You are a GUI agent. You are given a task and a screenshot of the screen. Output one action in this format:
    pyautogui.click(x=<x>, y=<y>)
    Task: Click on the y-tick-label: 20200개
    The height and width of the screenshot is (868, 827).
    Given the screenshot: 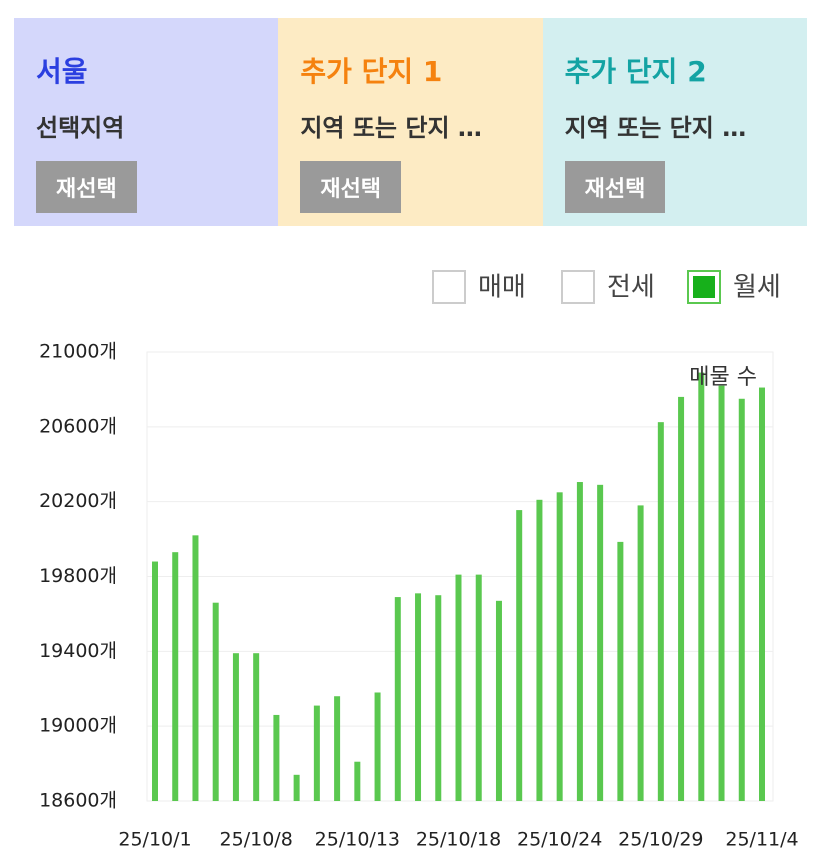 What is the action you would take?
    pyautogui.click(x=78, y=501)
    